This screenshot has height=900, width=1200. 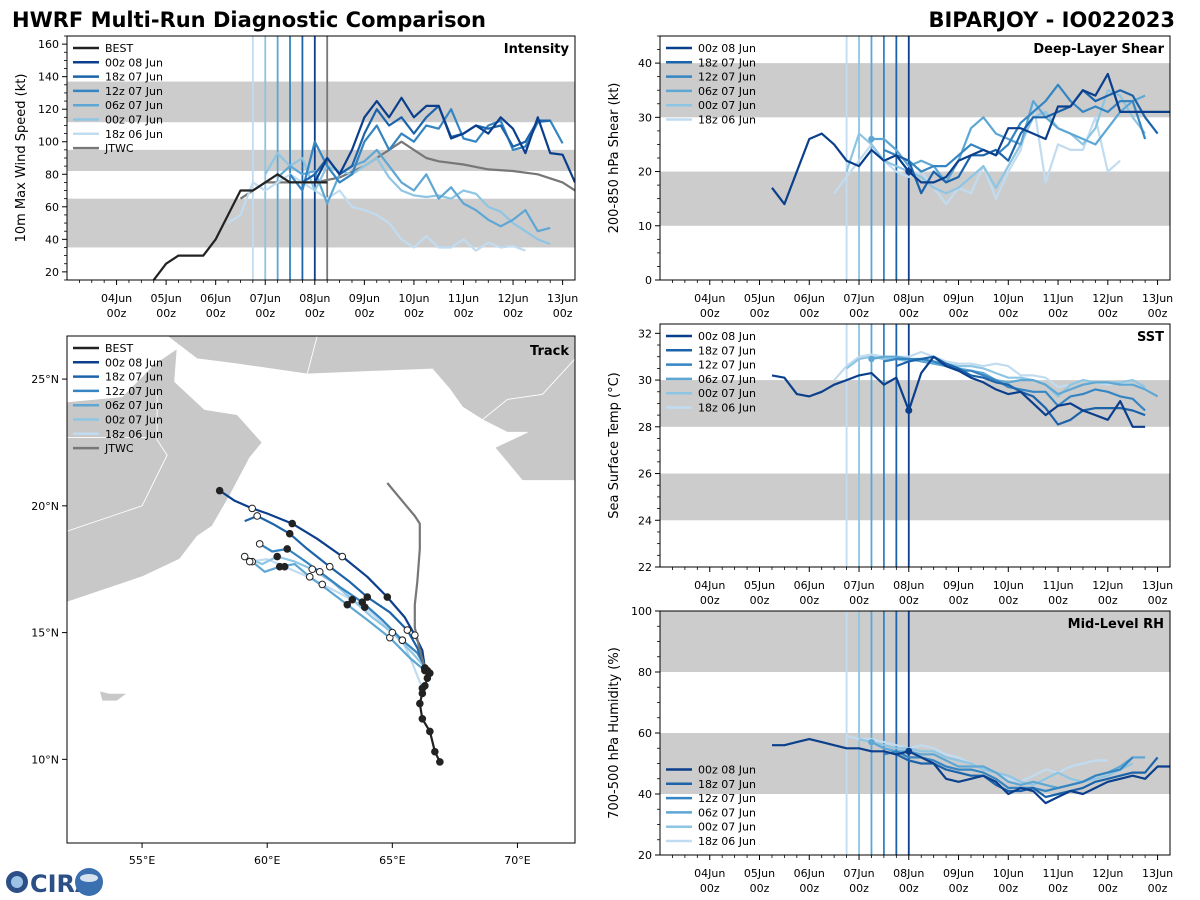 I want to click on track-ytick-label: 10°N, so click(x=45, y=759).